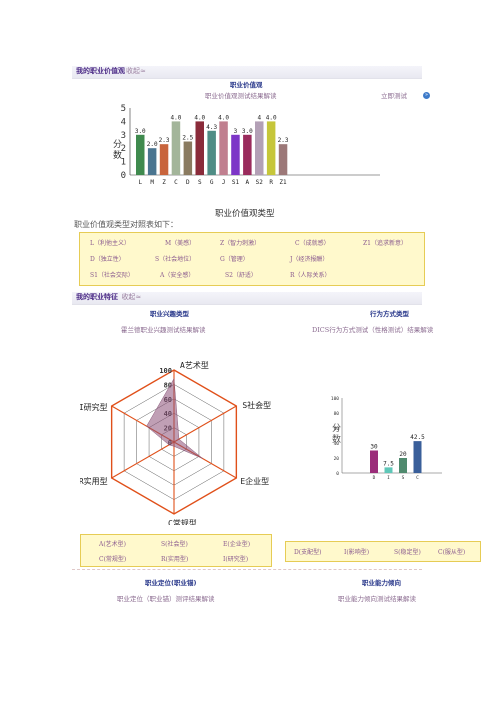 The height and width of the screenshot is (702, 496). What do you see at coordinates (163, 330) in the screenshot?
I see `interest-subtitle-link: 霍兰德职业兴趣测试结果解读` at bounding box center [163, 330].